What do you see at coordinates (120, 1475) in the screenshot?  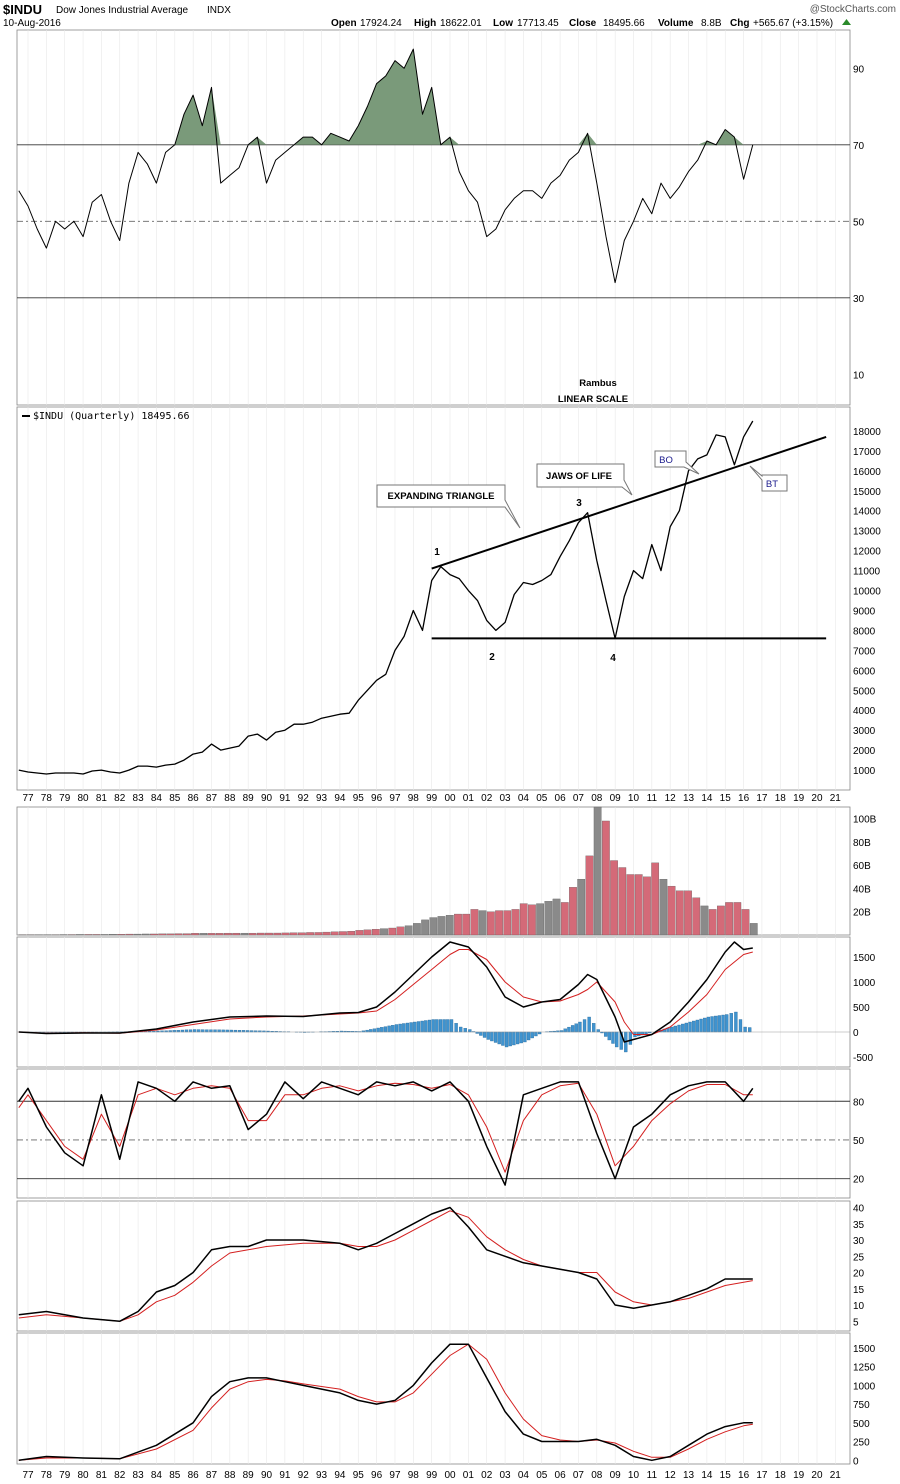 I see `x-tick-label: 82` at bounding box center [120, 1475].